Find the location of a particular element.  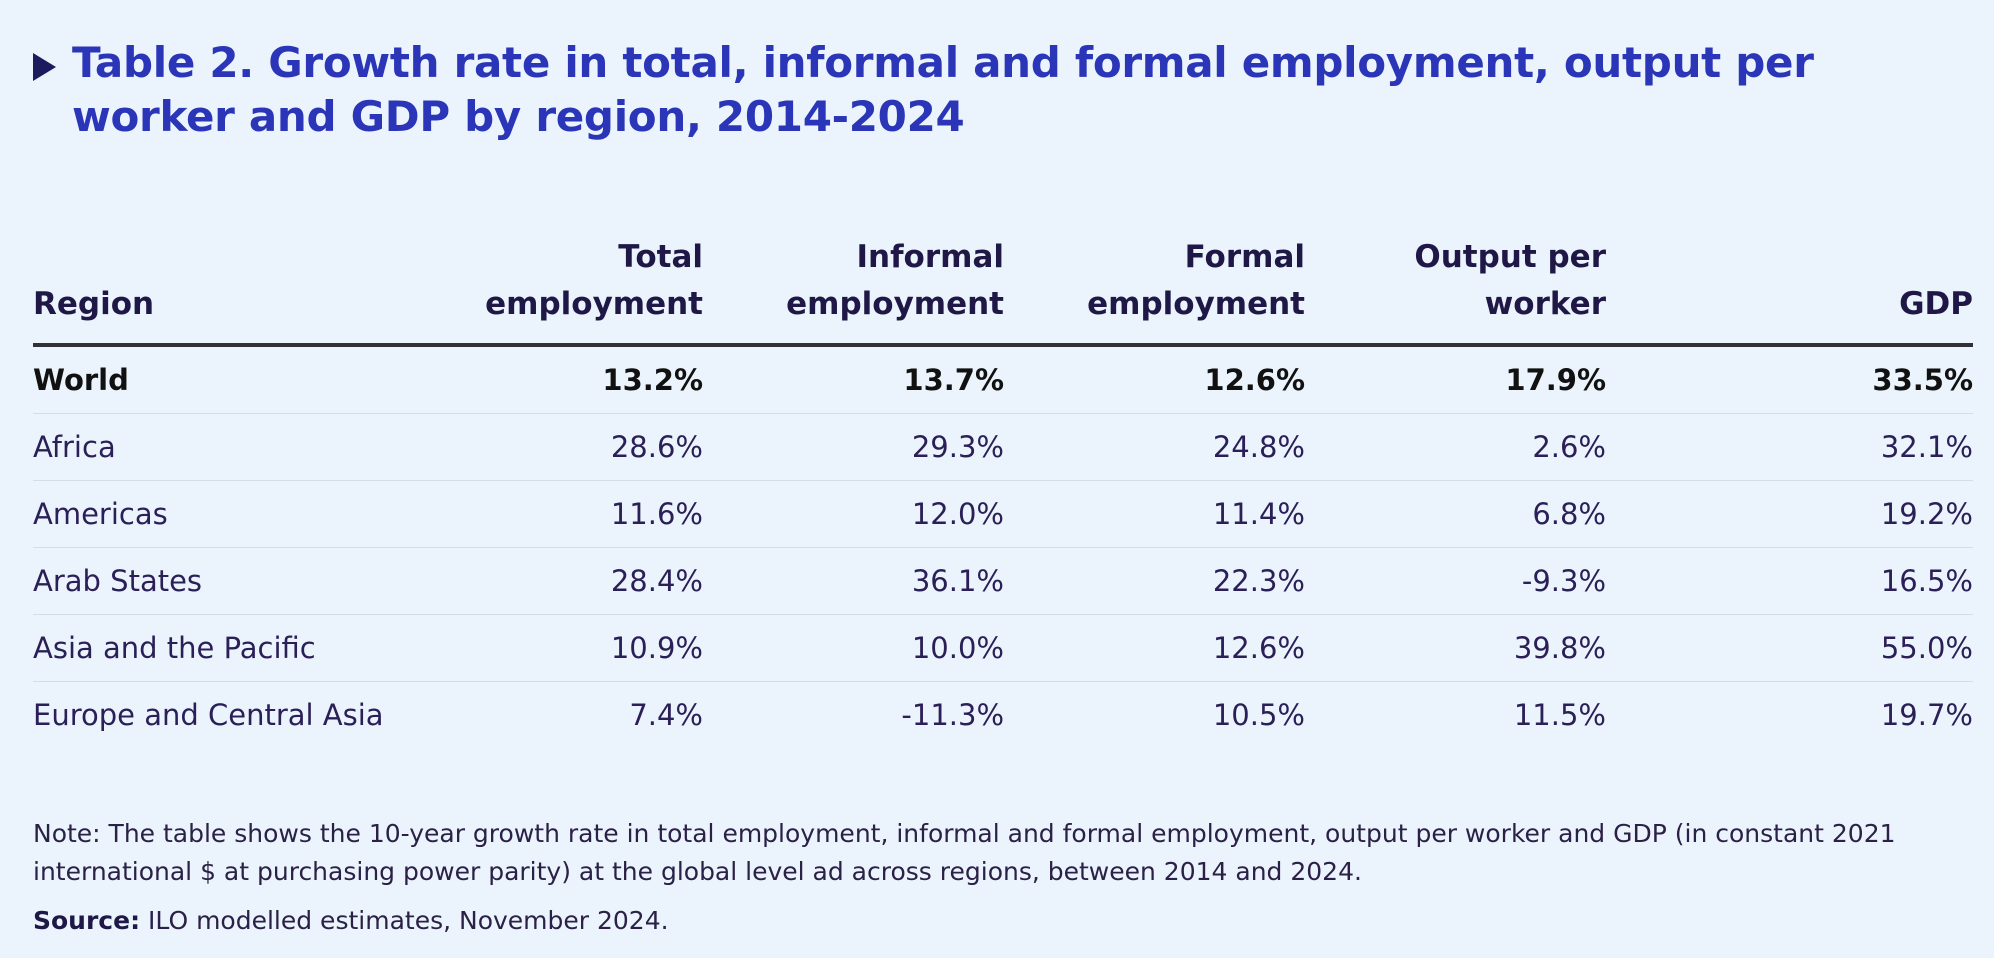

header-output-line1: Output per is located at coordinates (1510, 257).